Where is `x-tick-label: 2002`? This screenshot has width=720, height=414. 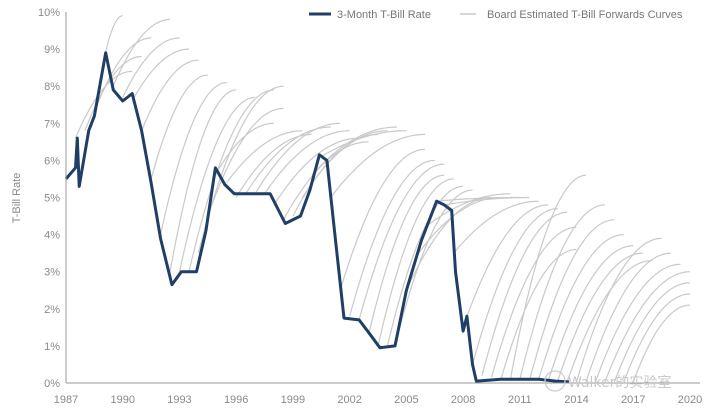 x-tick-label: 2002 is located at coordinates (349, 400).